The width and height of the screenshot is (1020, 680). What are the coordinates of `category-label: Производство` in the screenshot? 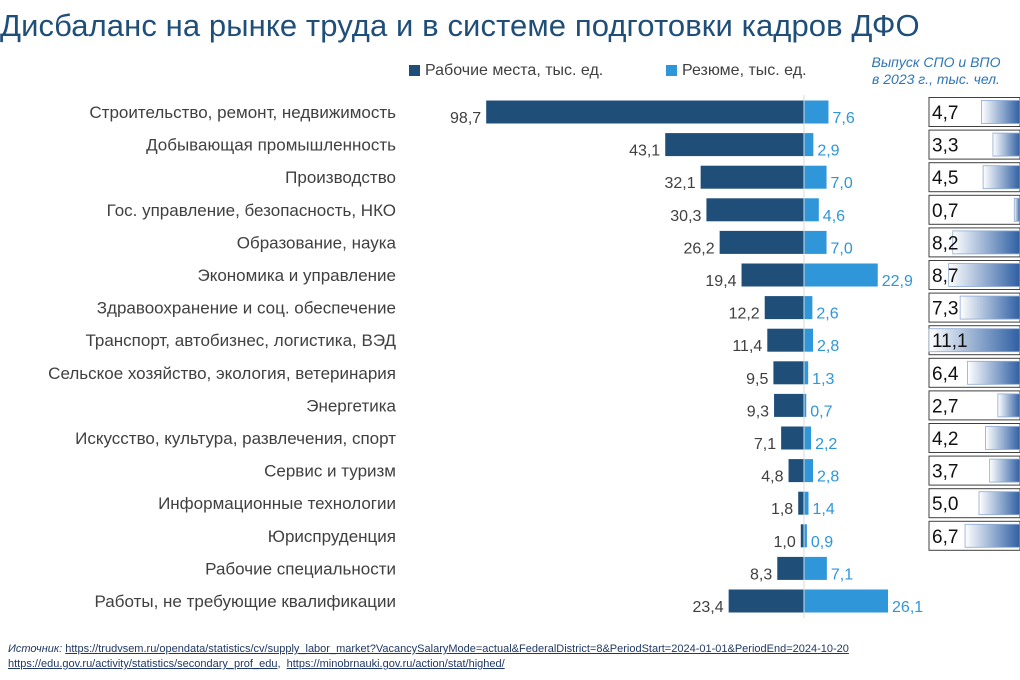 It's located at (340, 177).